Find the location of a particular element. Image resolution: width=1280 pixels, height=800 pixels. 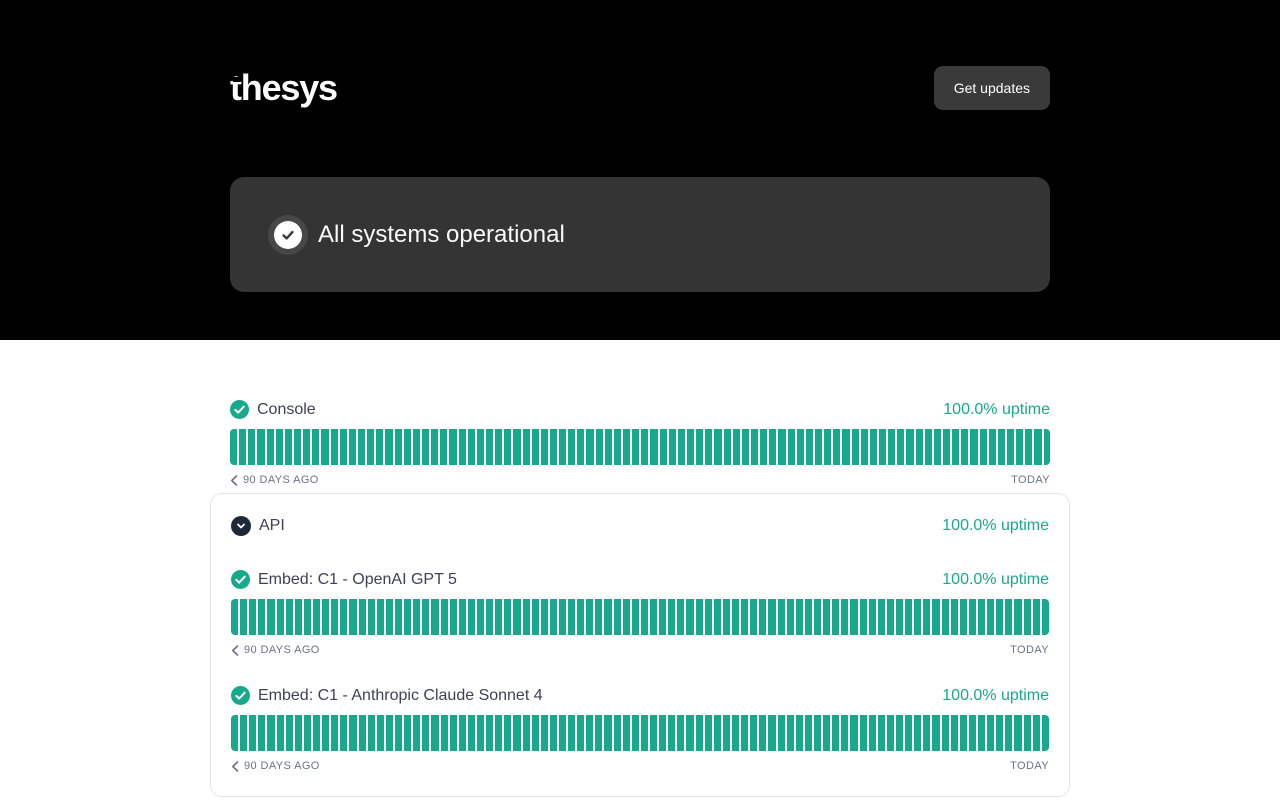

thesys-logo: thesys is located at coordinates (284, 88).